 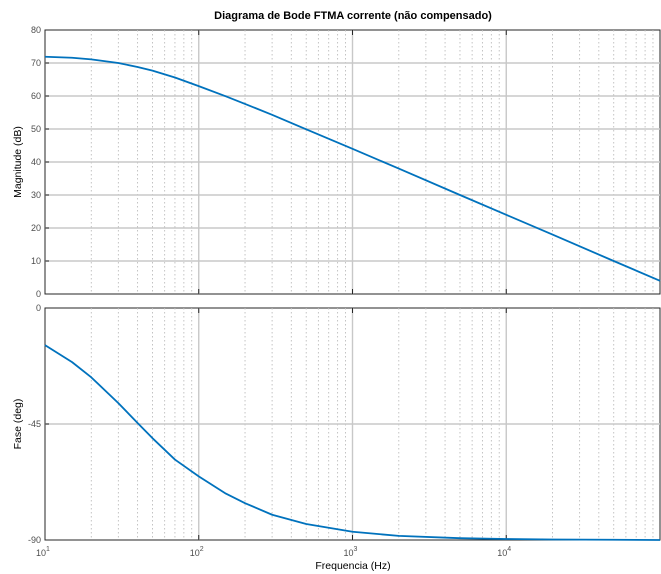 What do you see at coordinates (36, 228) in the screenshot?
I see `magnitude-y-tick-label: 20` at bounding box center [36, 228].